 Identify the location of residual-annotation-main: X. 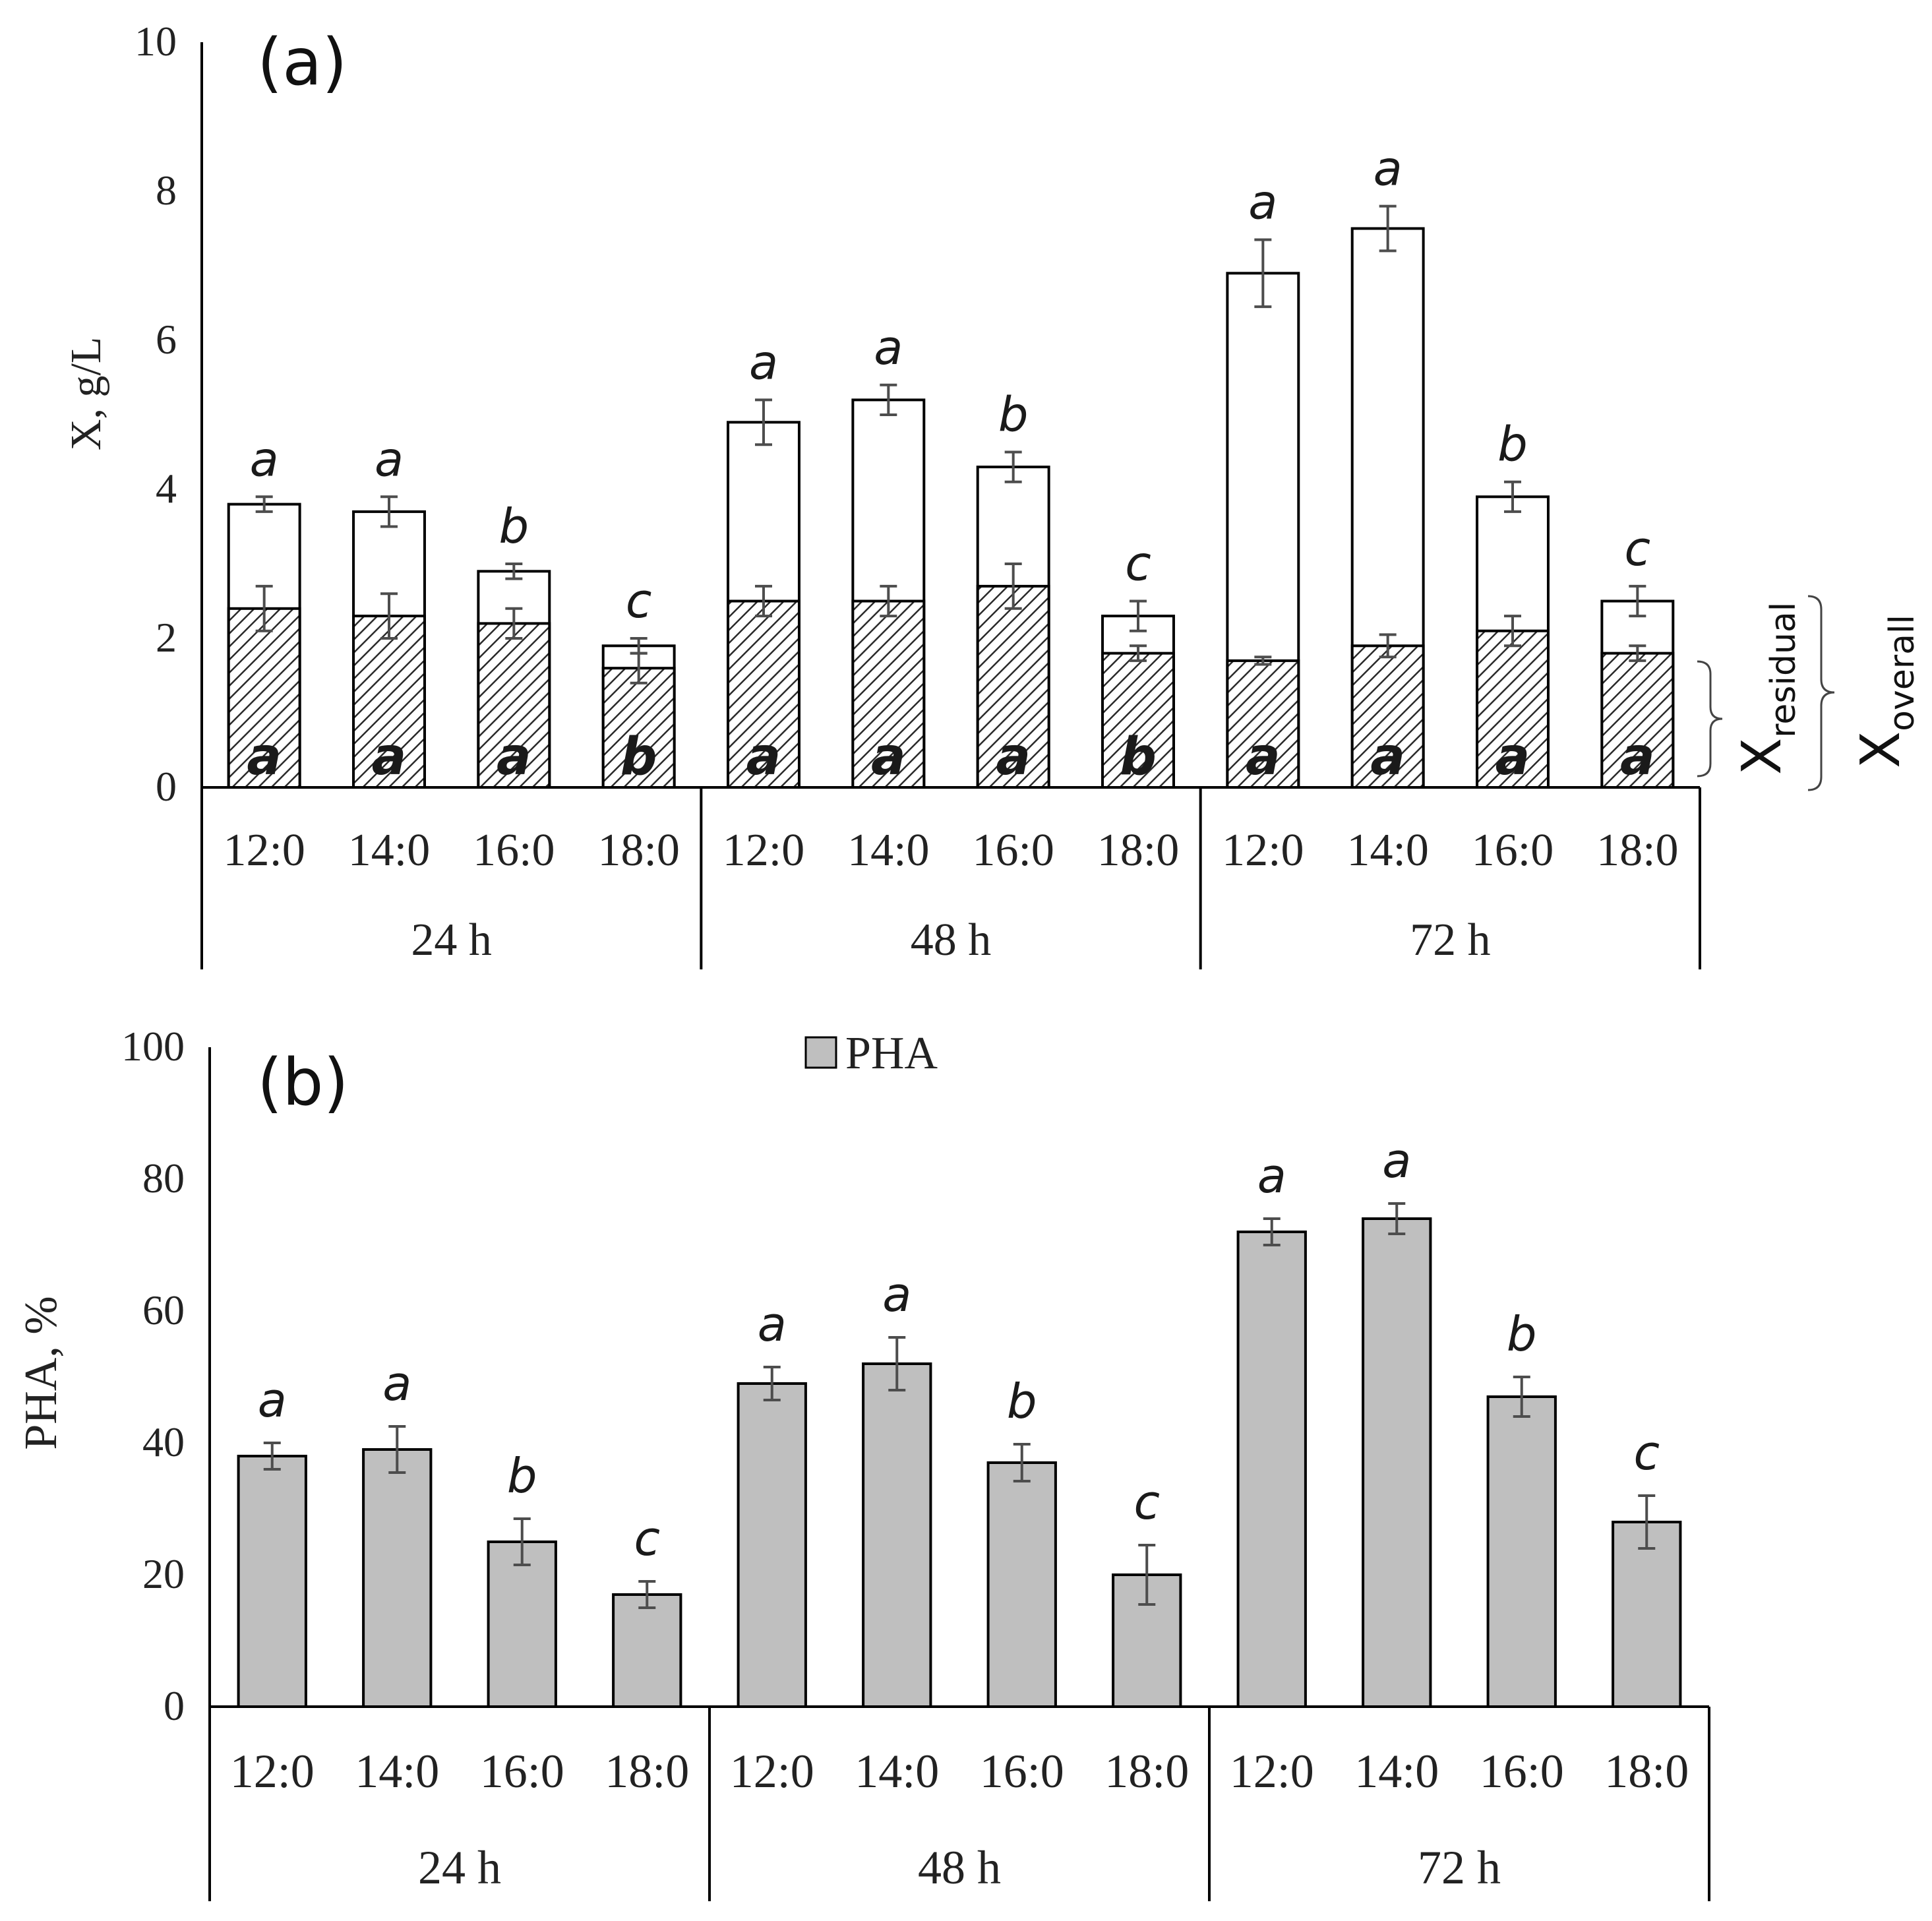
(1763, 756).